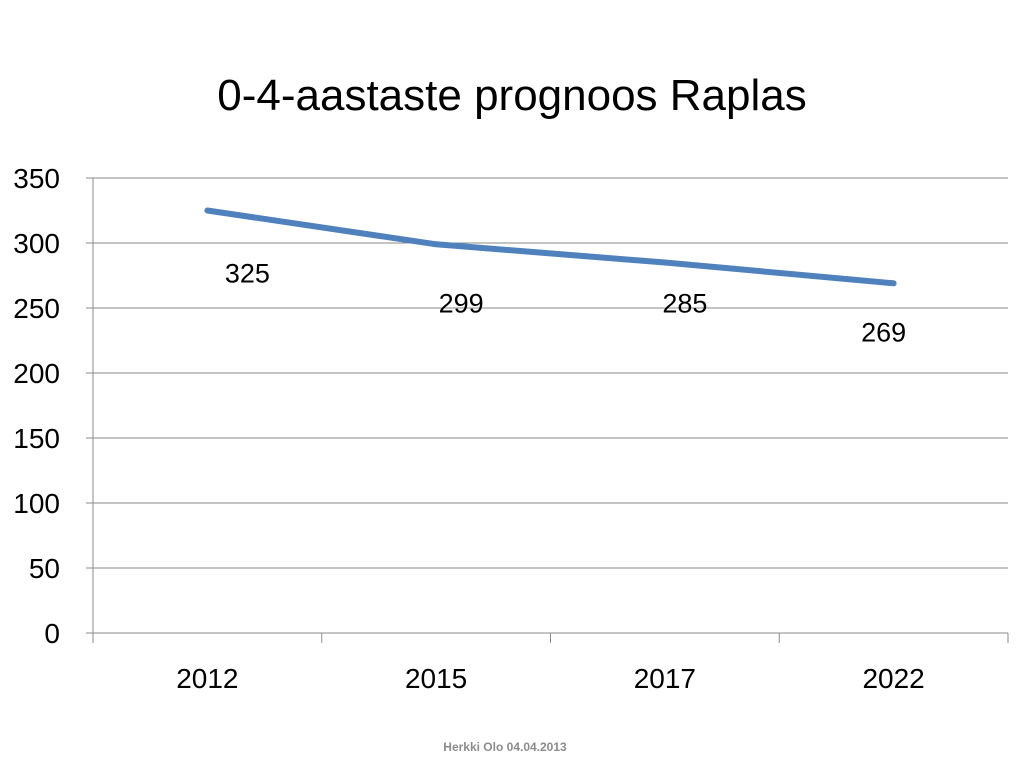  I want to click on footer-credit: Herkki Olo 04.04.2013, so click(505, 747).